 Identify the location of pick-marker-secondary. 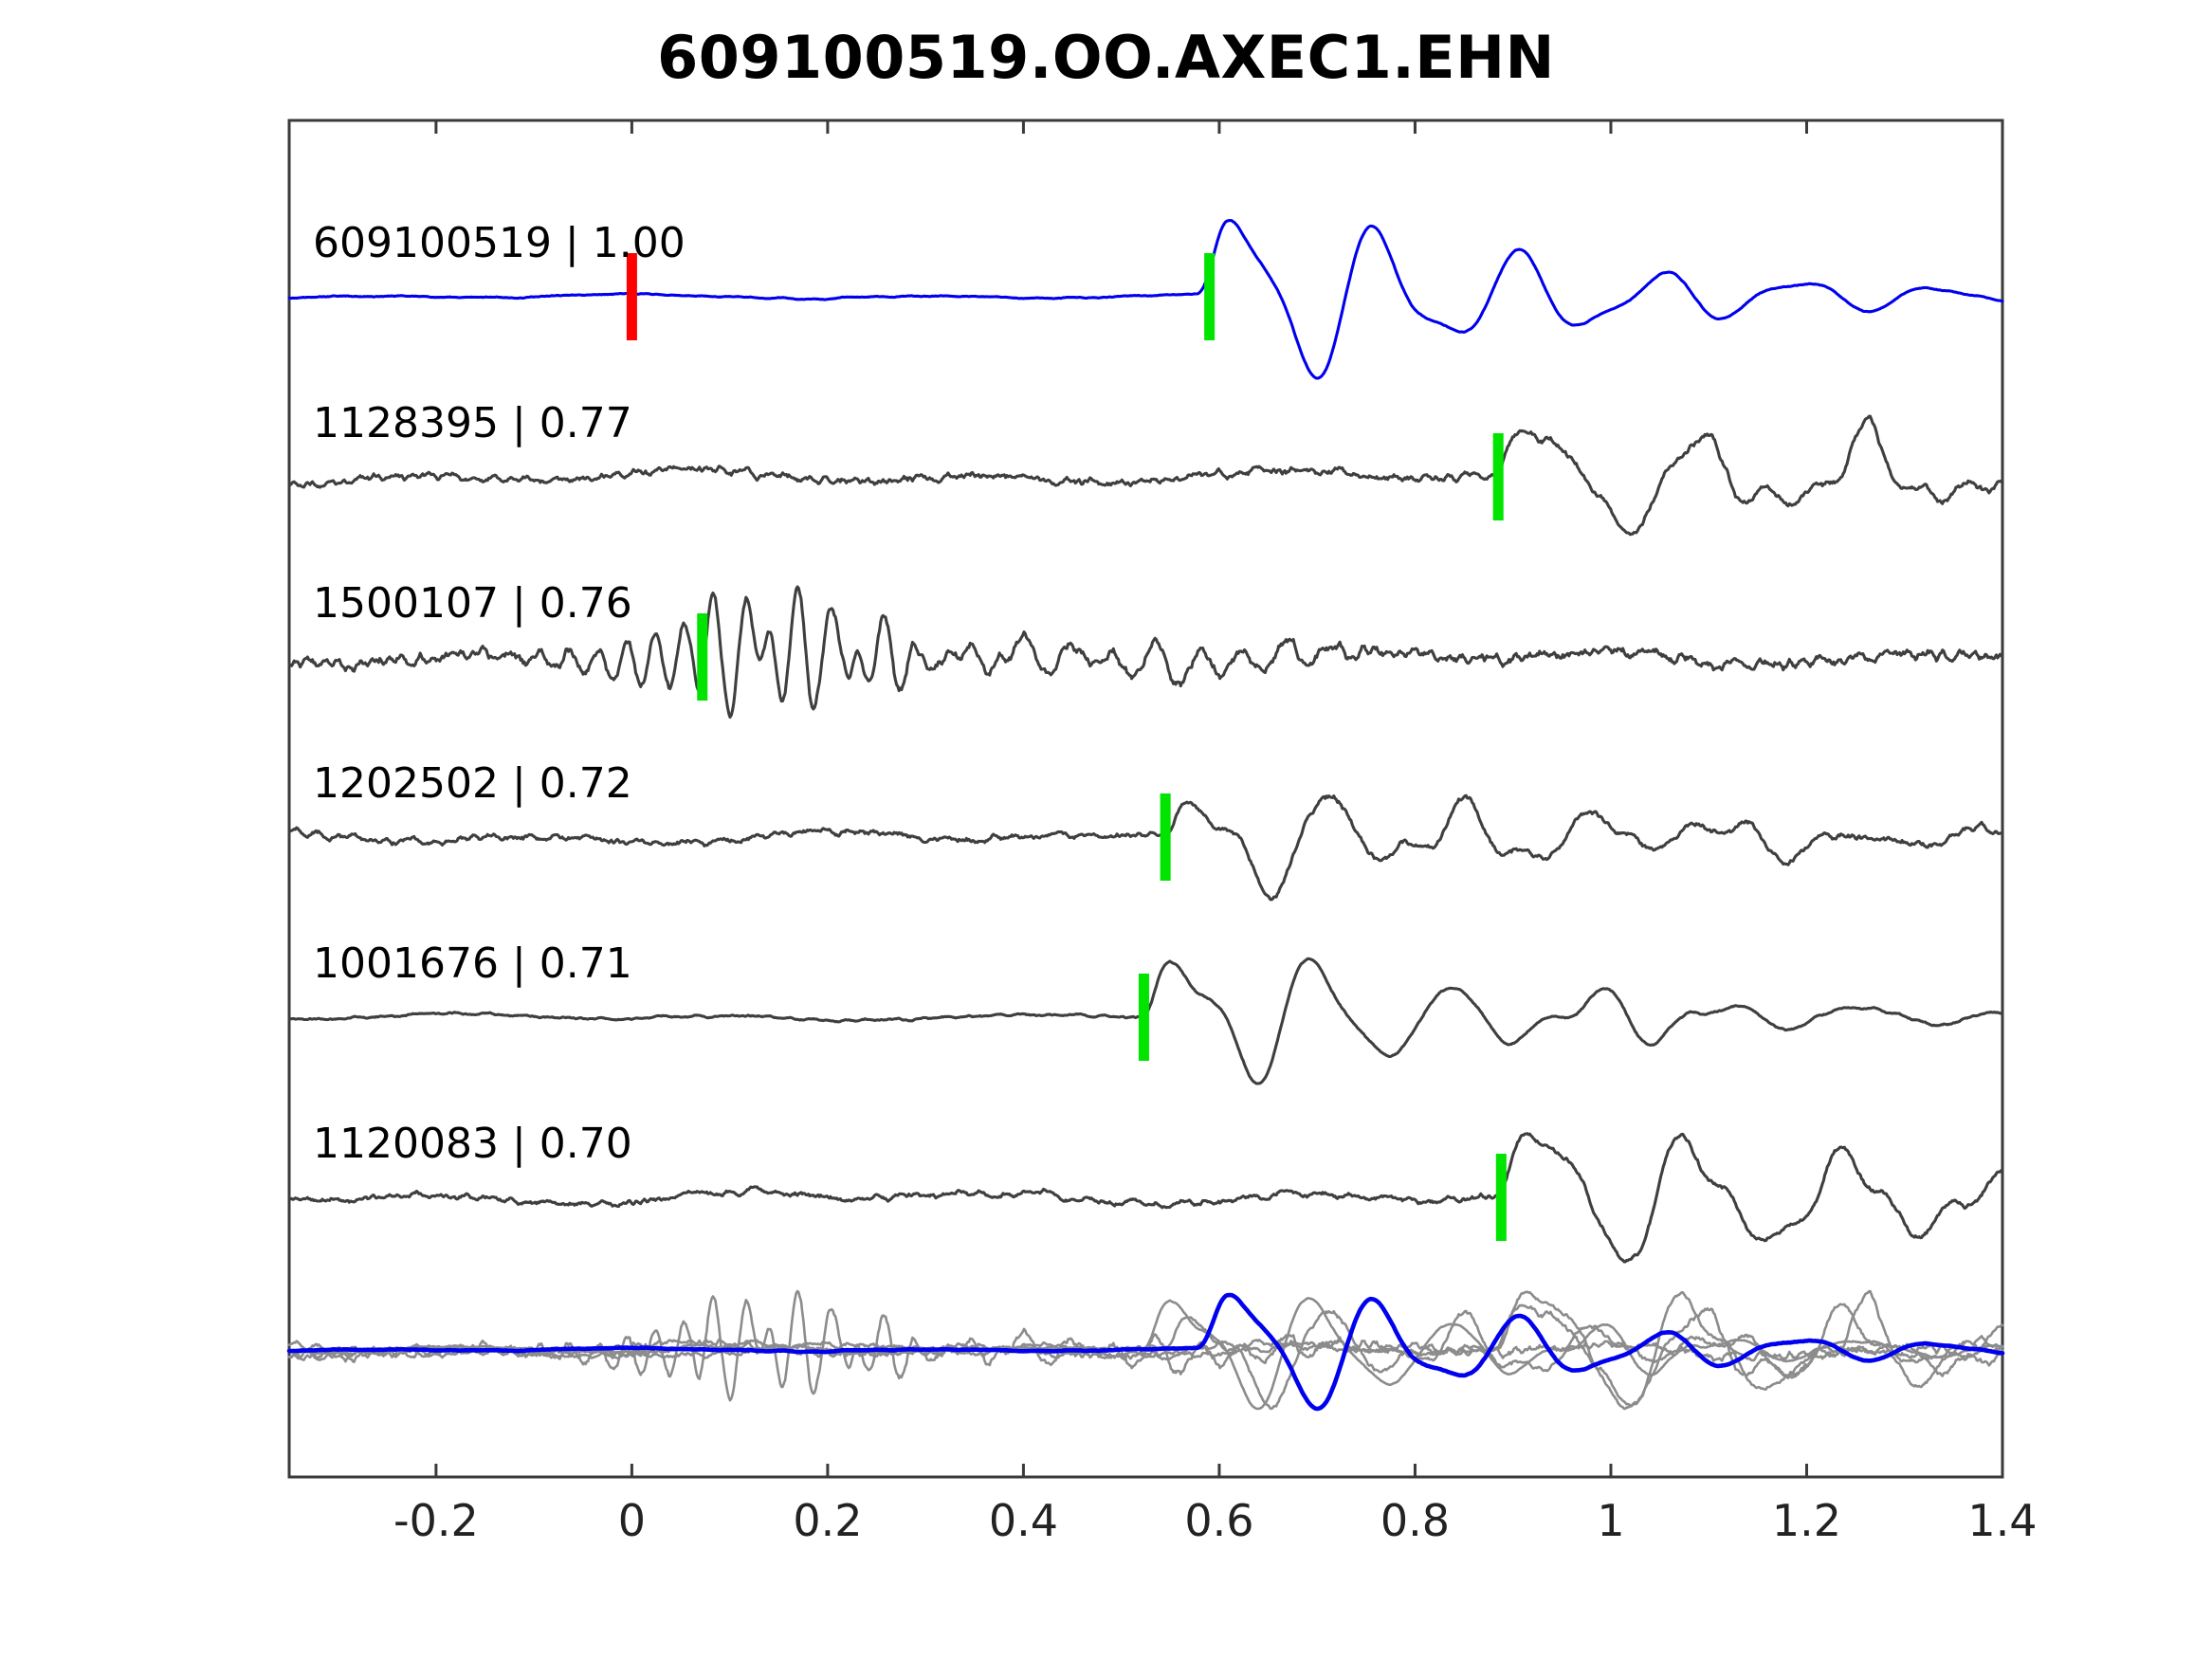
(1210, 296).